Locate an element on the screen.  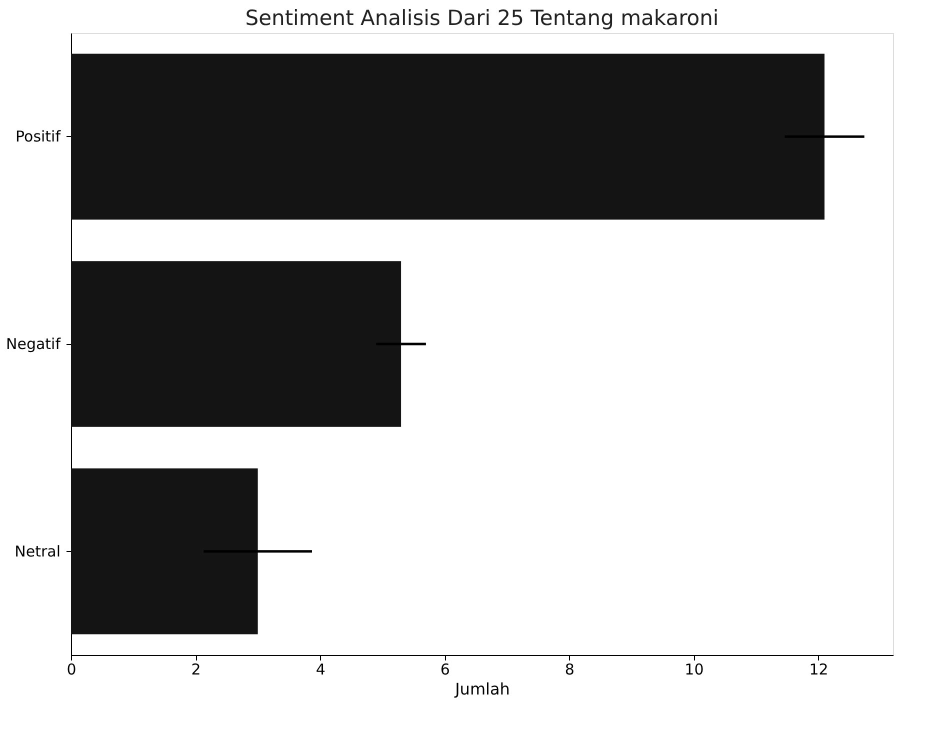
x-tick-label: 0 is located at coordinates (71, 669).